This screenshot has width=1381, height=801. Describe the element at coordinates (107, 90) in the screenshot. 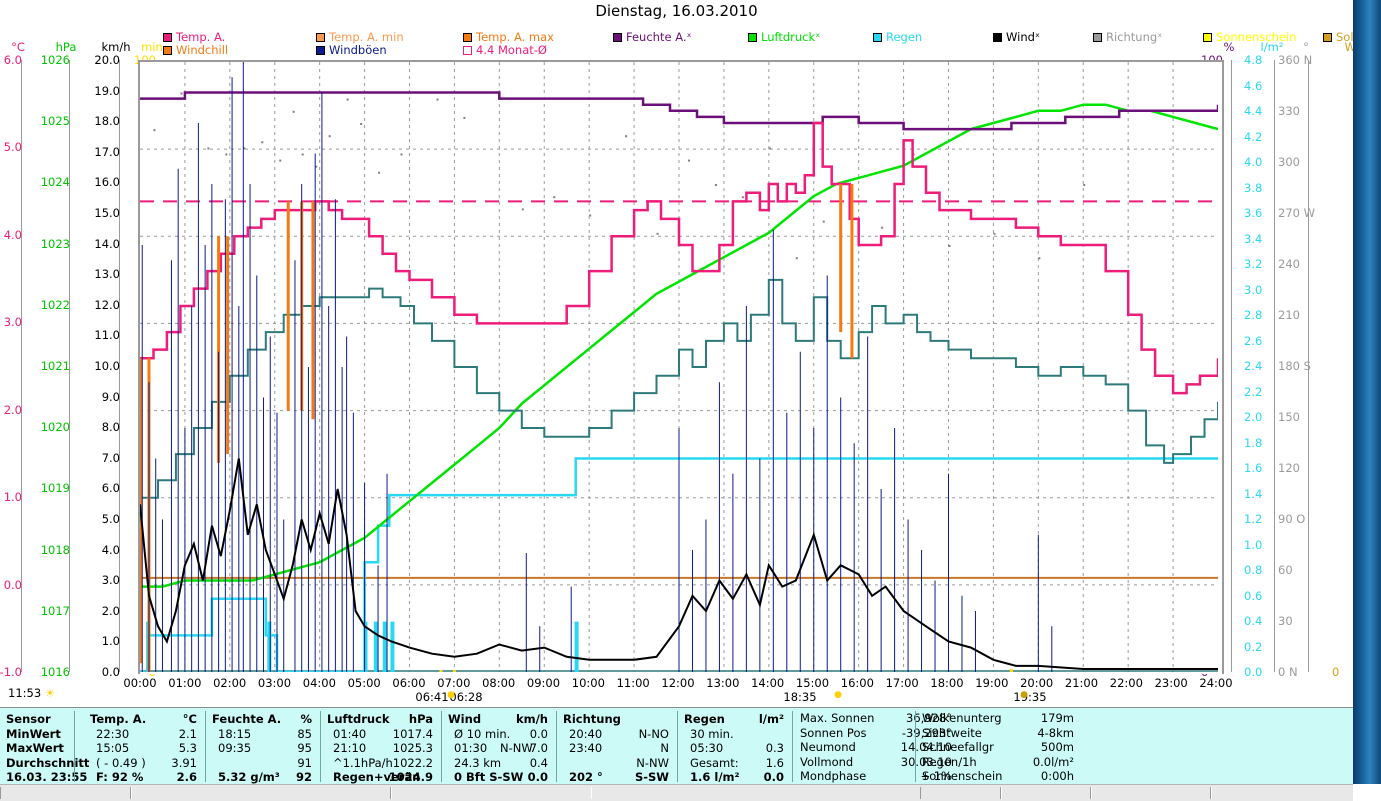

I see `axis-tick: 19.0` at that location.